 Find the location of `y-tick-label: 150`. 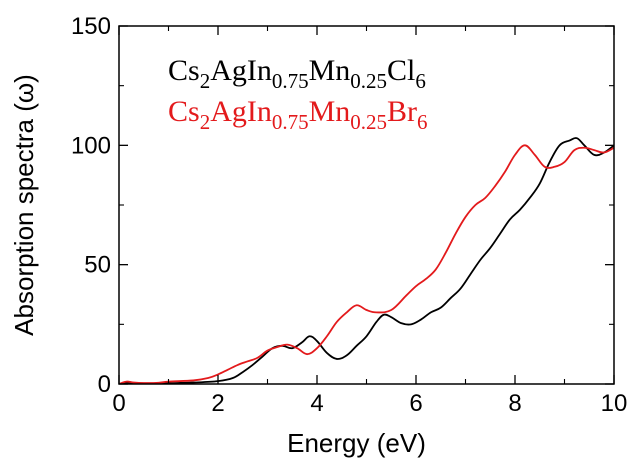

y-tick-label: 150 is located at coordinates (91, 26).